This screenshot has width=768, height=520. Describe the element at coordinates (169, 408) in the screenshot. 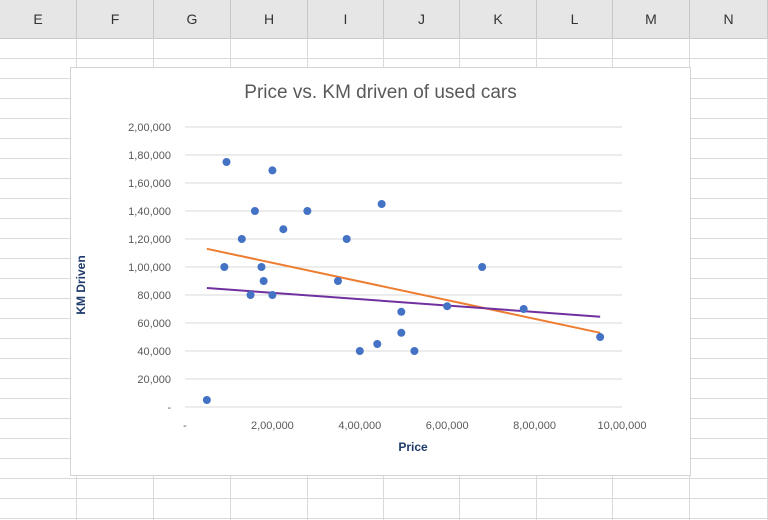

I see `y-tick-label: -` at that location.